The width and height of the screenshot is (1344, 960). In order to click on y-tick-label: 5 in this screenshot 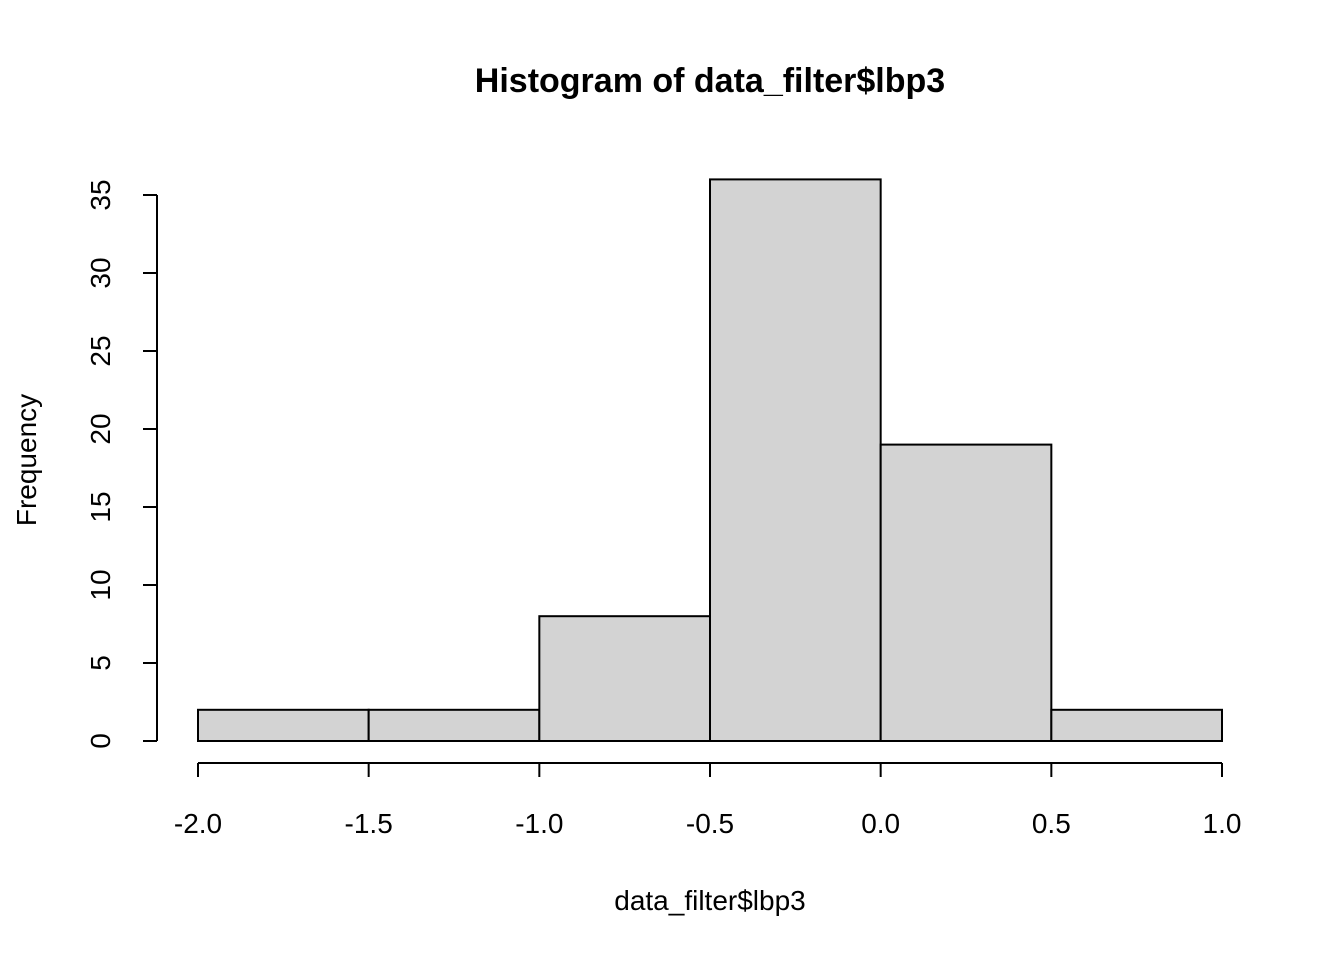, I will do `click(100, 663)`.